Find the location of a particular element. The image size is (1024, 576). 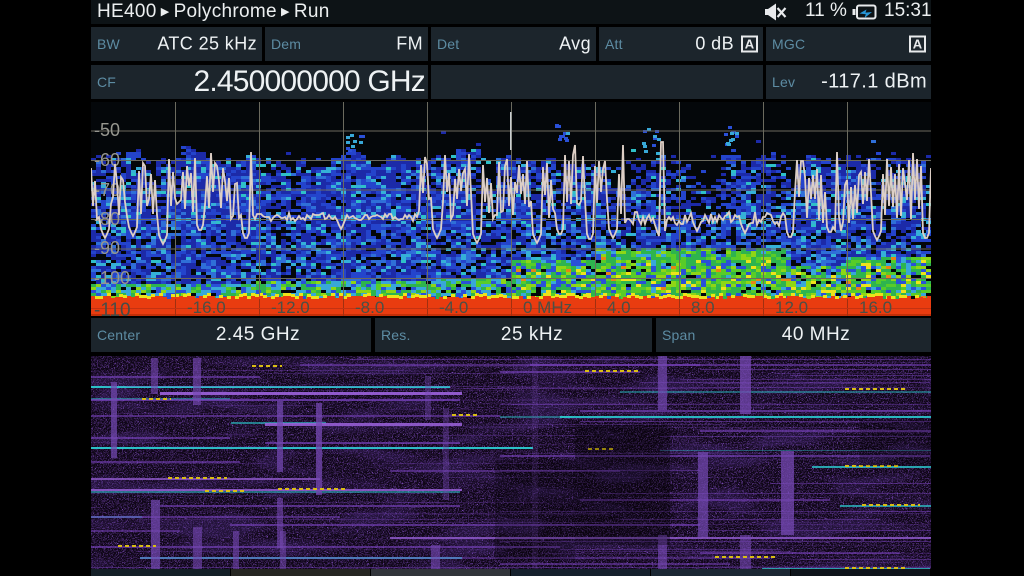

svg-text: -110 is located at coordinates (112, 308).